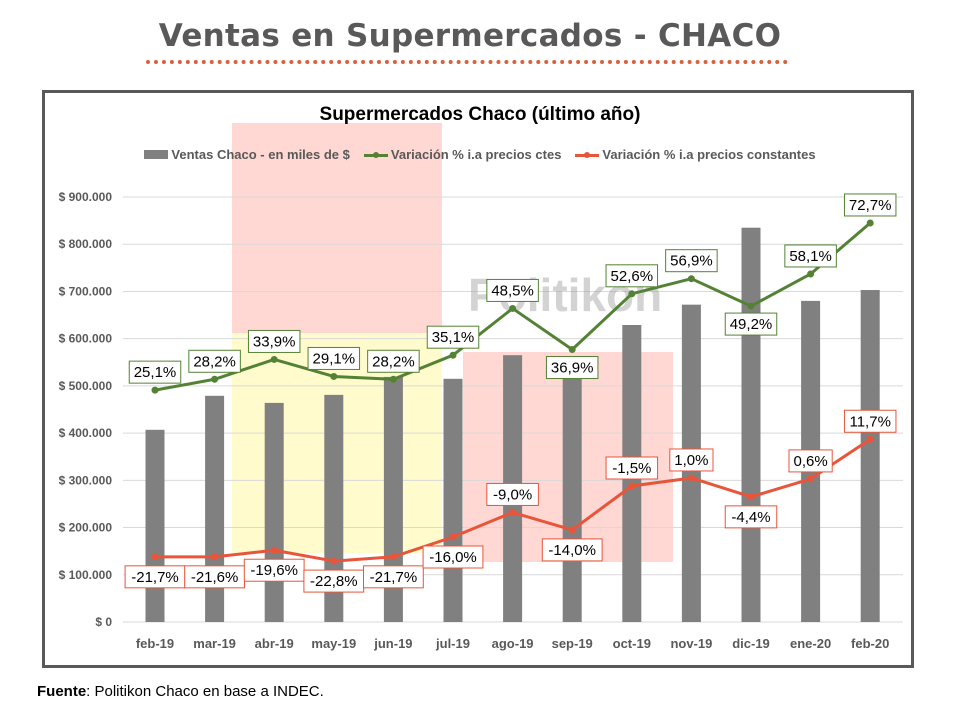  I want to click on x-tick-label: ago-19, so click(513, 643).